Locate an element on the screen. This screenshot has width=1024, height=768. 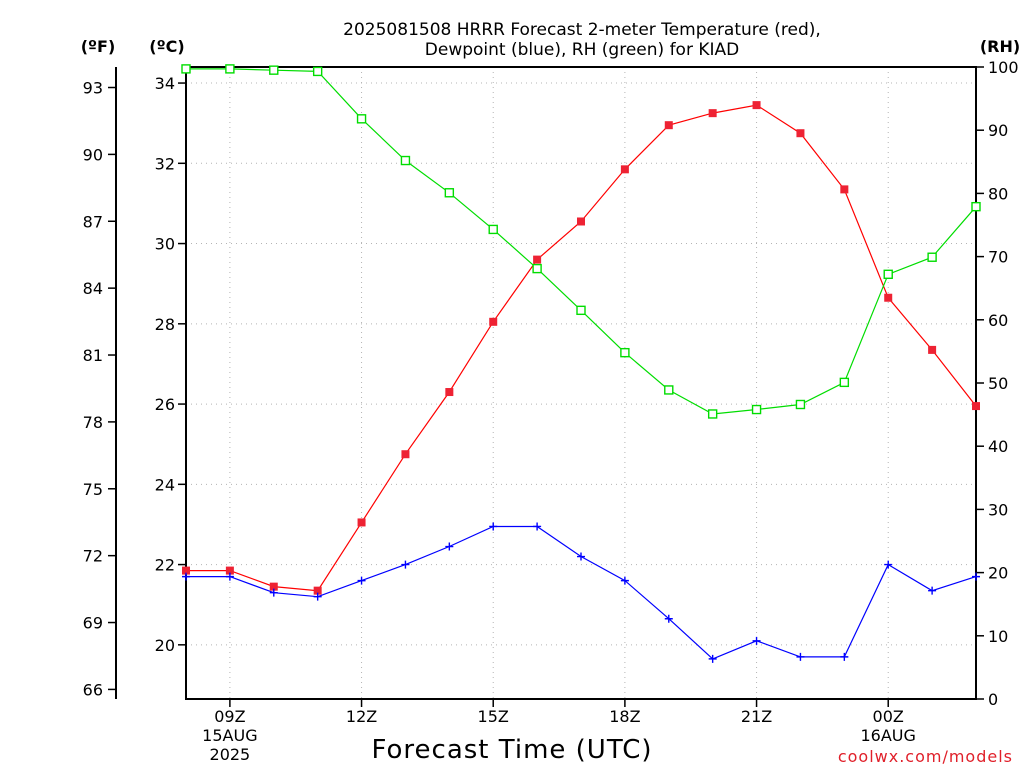
fahrenheit-tick-label: 69 is located at coordinates (93, 623).